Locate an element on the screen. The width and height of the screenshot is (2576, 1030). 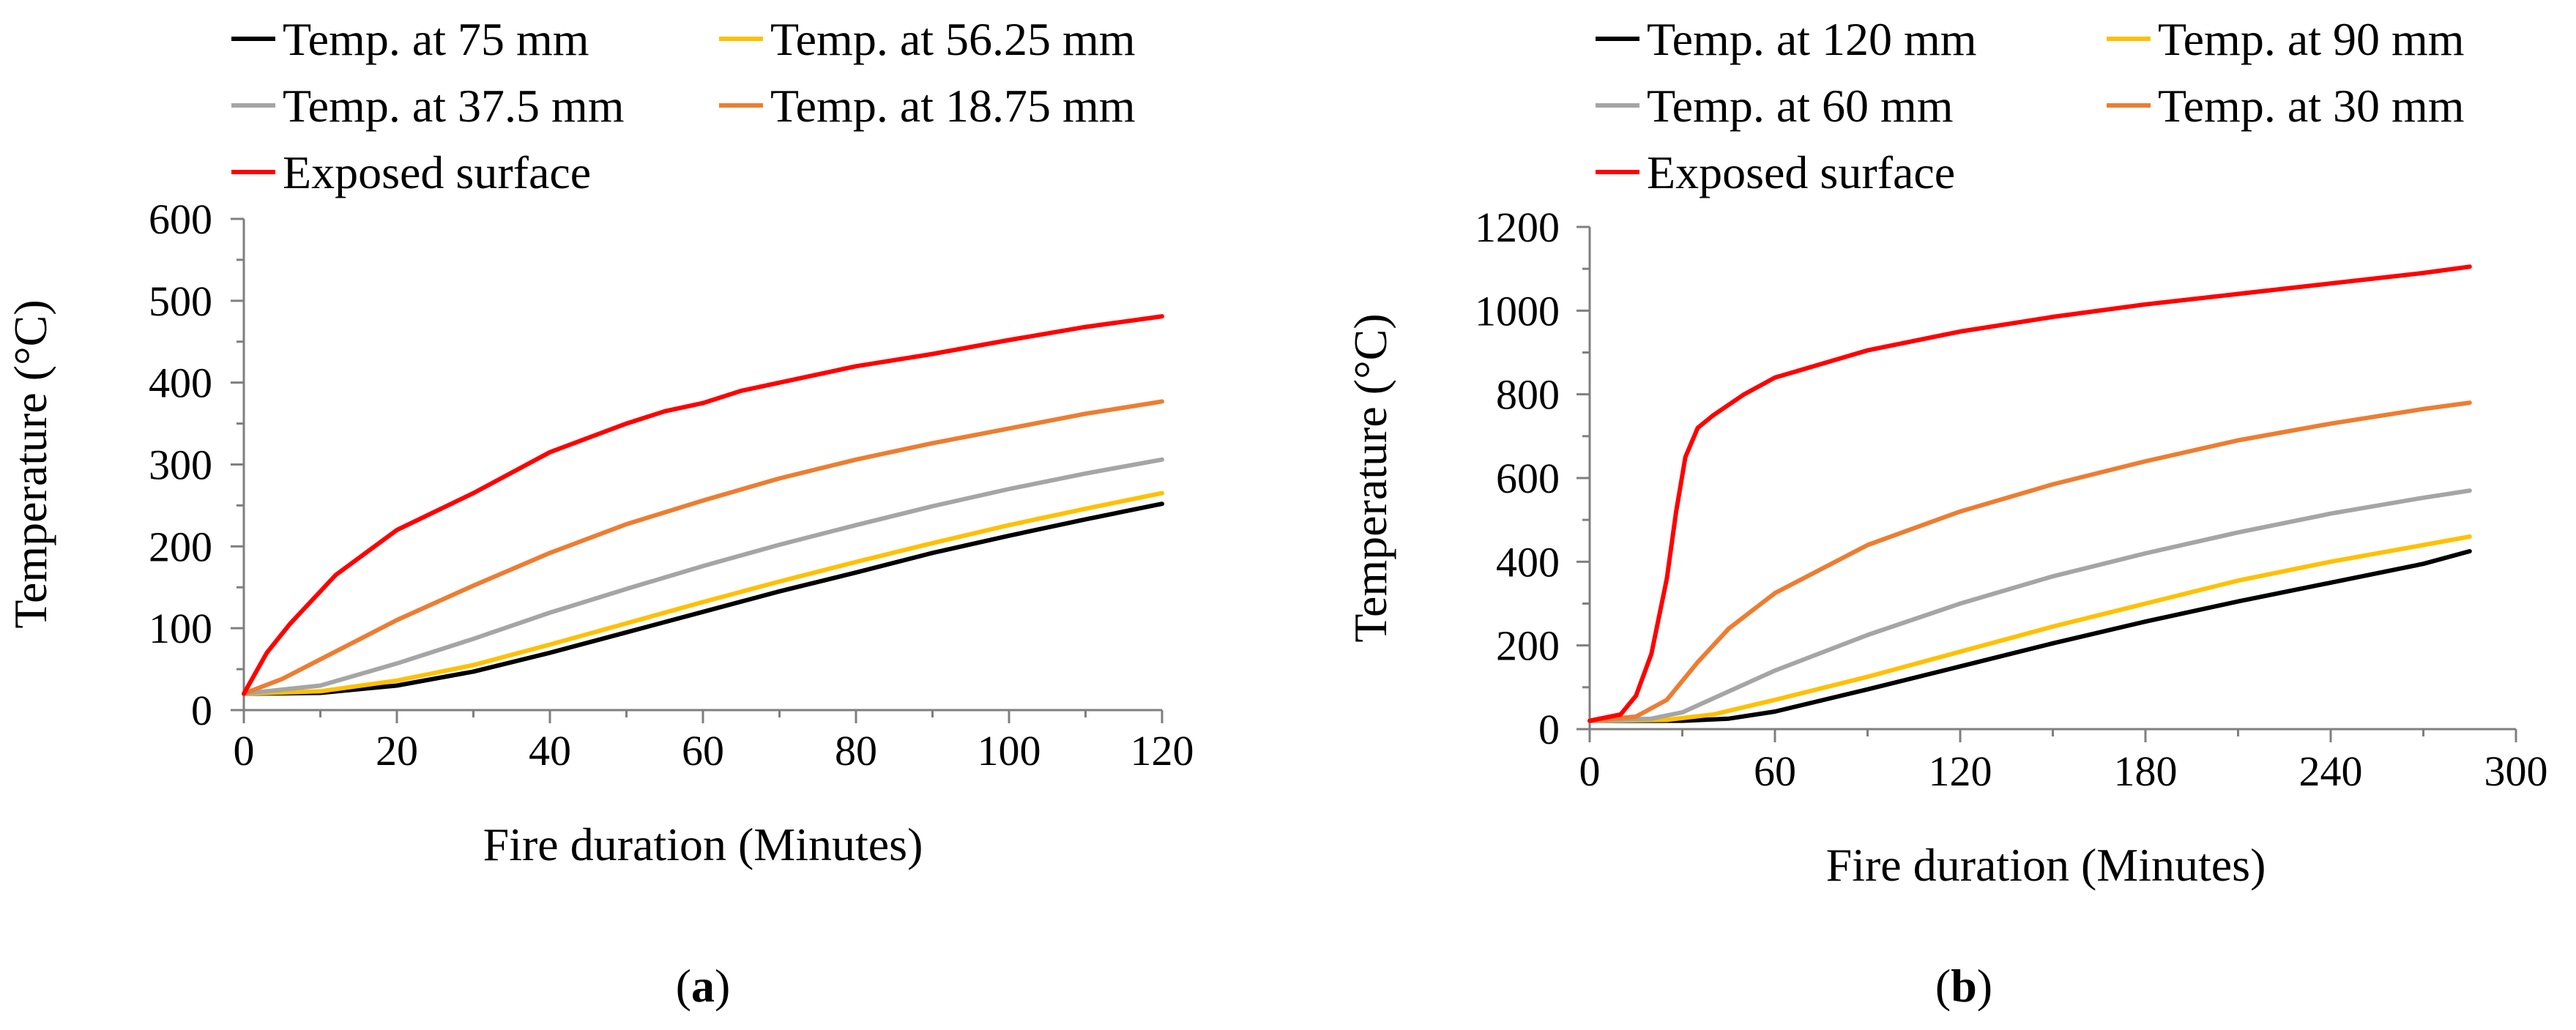
legend-label-1: Temp. at 56.25 mm is located at coordinates (953, 39).